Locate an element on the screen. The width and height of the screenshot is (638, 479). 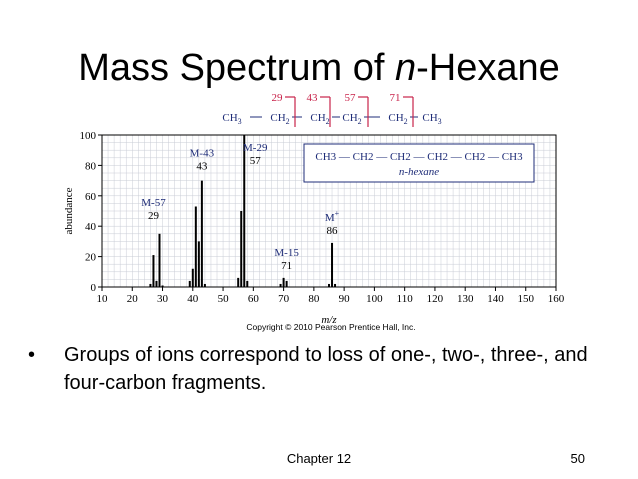
fragment-label: 29 is located at coordinates (278, 98).